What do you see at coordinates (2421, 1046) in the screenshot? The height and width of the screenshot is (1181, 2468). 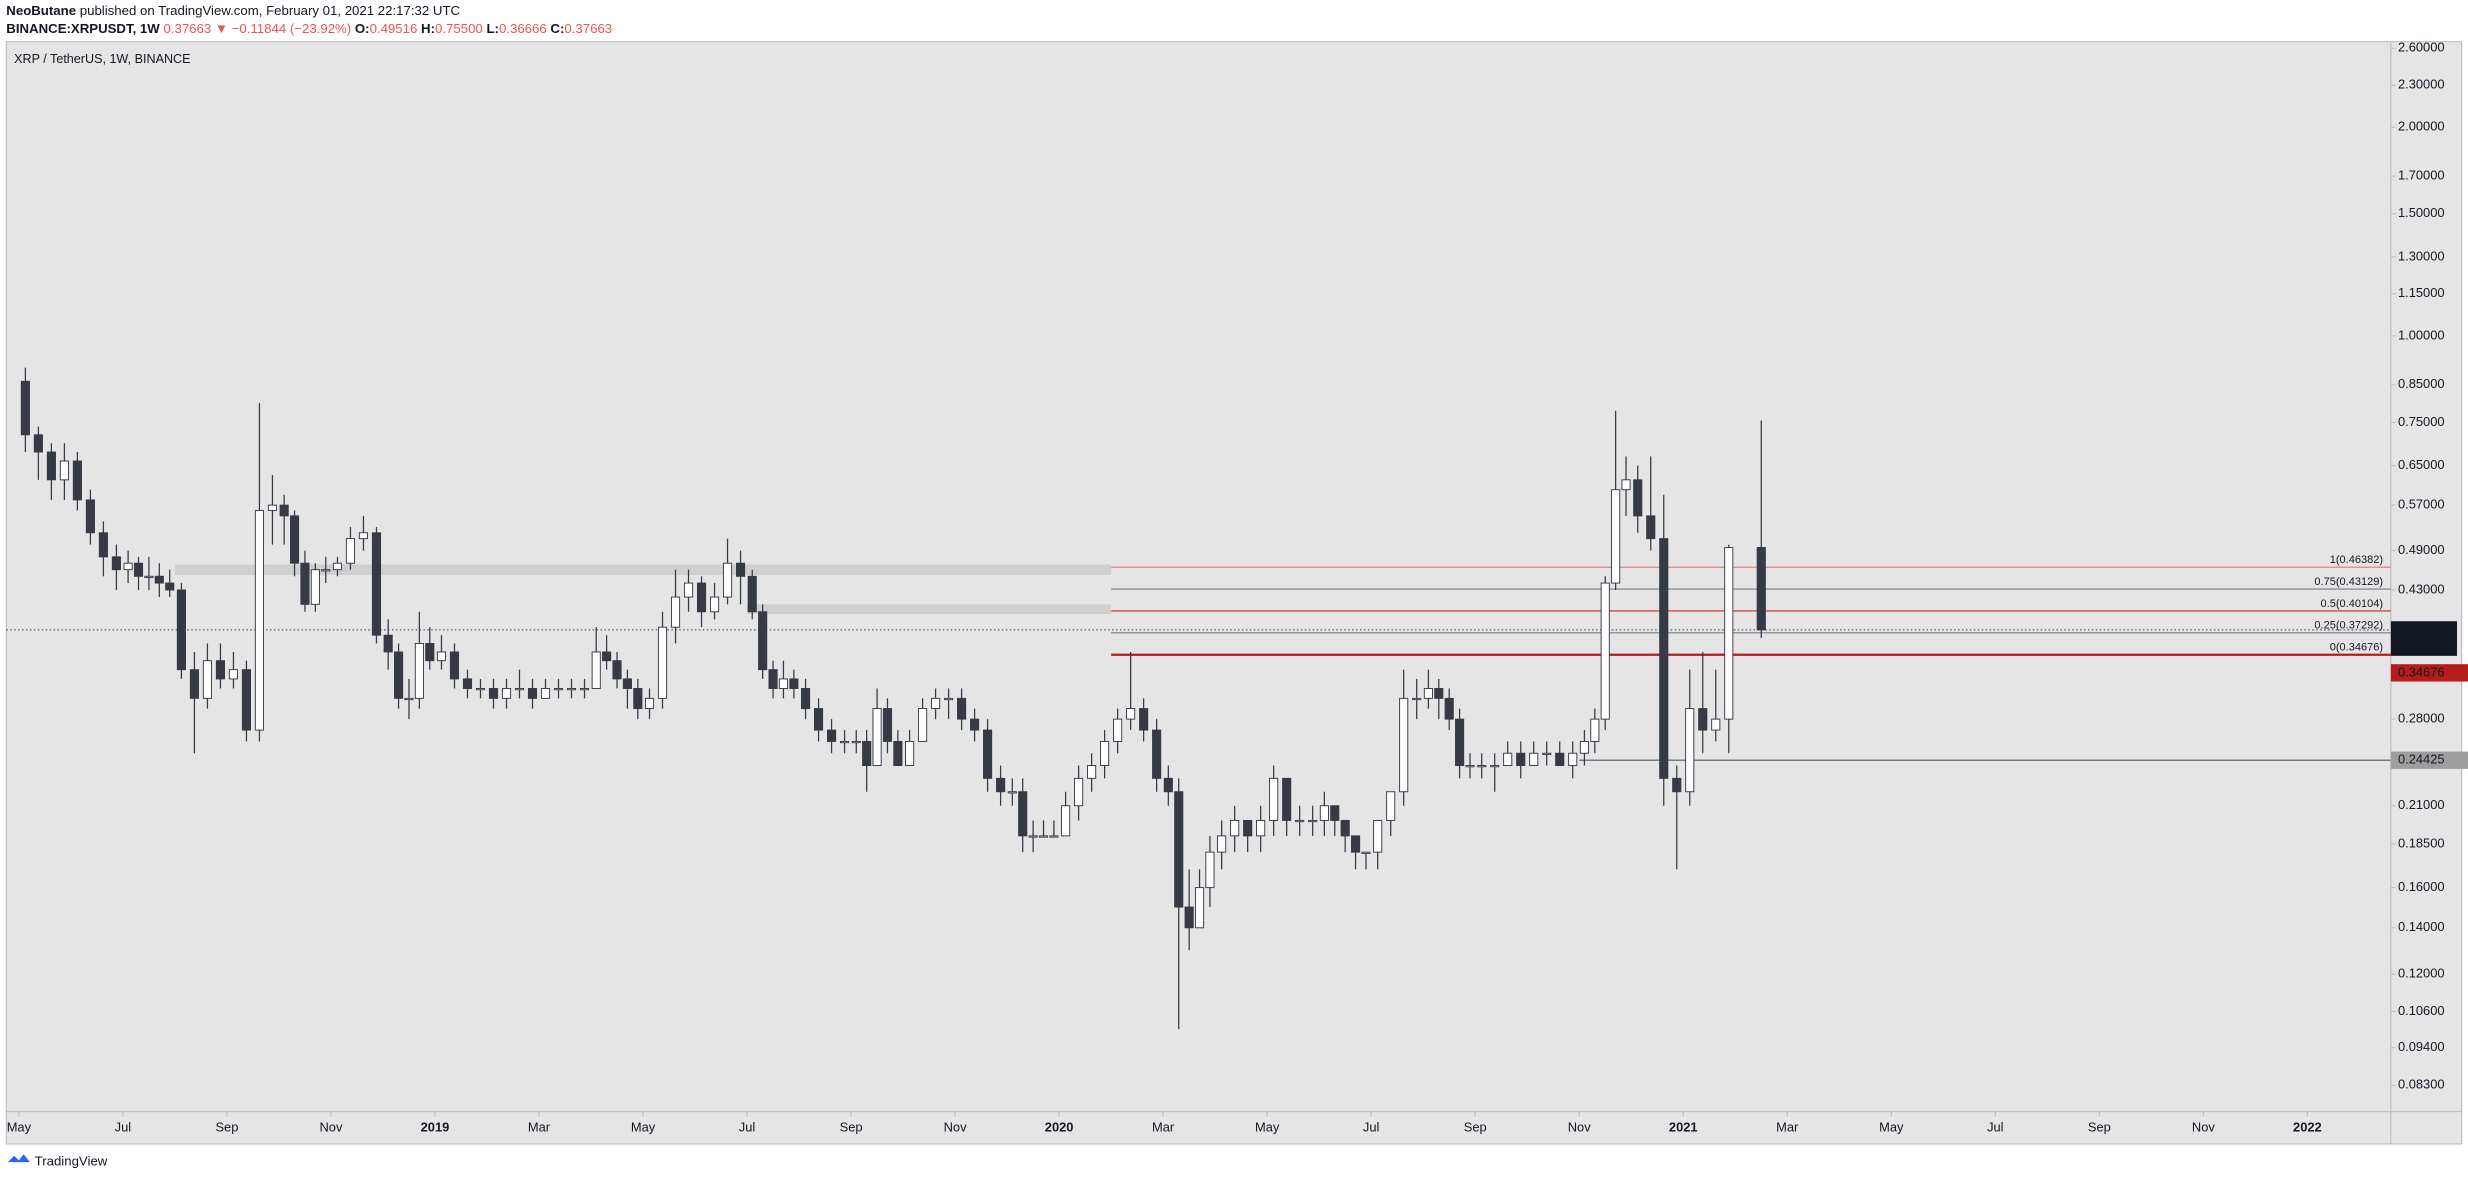 I see `y-tick-label: 0.09400` at bounding box center [2421, 1046].